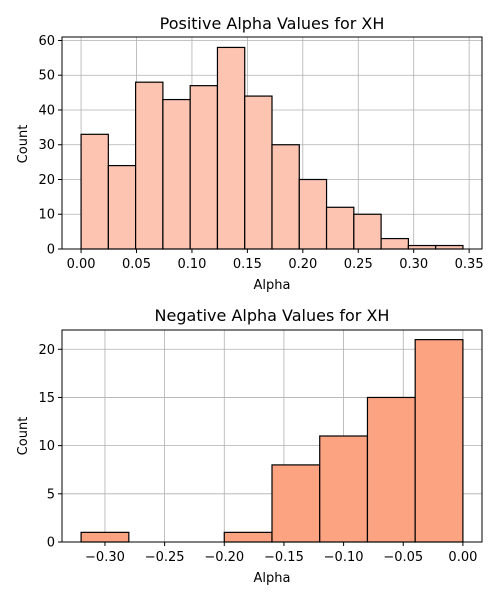  Describe the element at coordinates (224, 557) in the screenshot. I see `x-tick-label: −0.20` at that location.